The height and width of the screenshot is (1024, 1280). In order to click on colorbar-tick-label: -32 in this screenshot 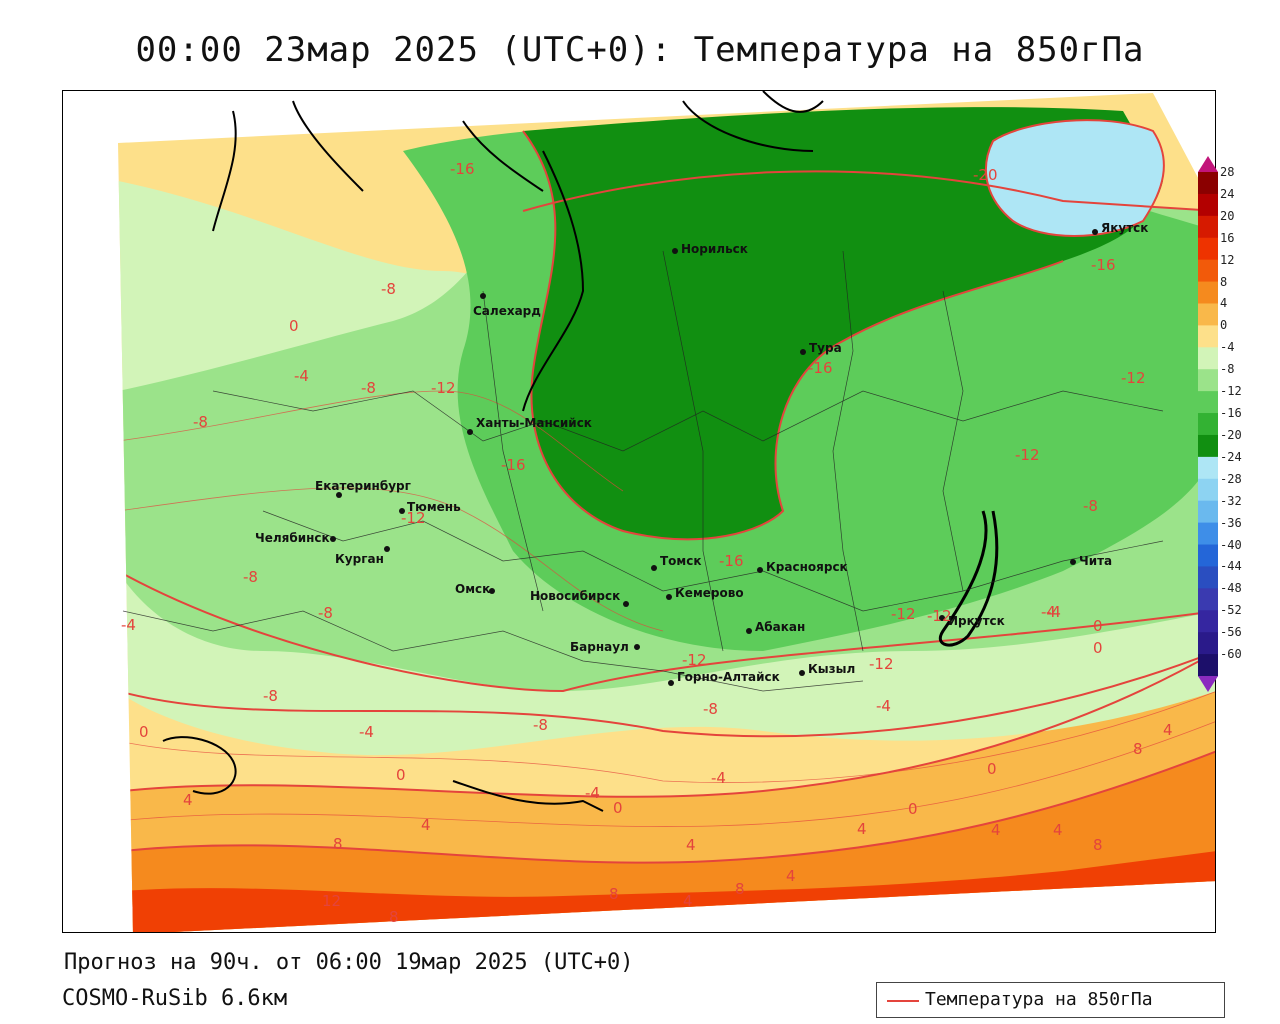, I will do `click(1231, 500)`.